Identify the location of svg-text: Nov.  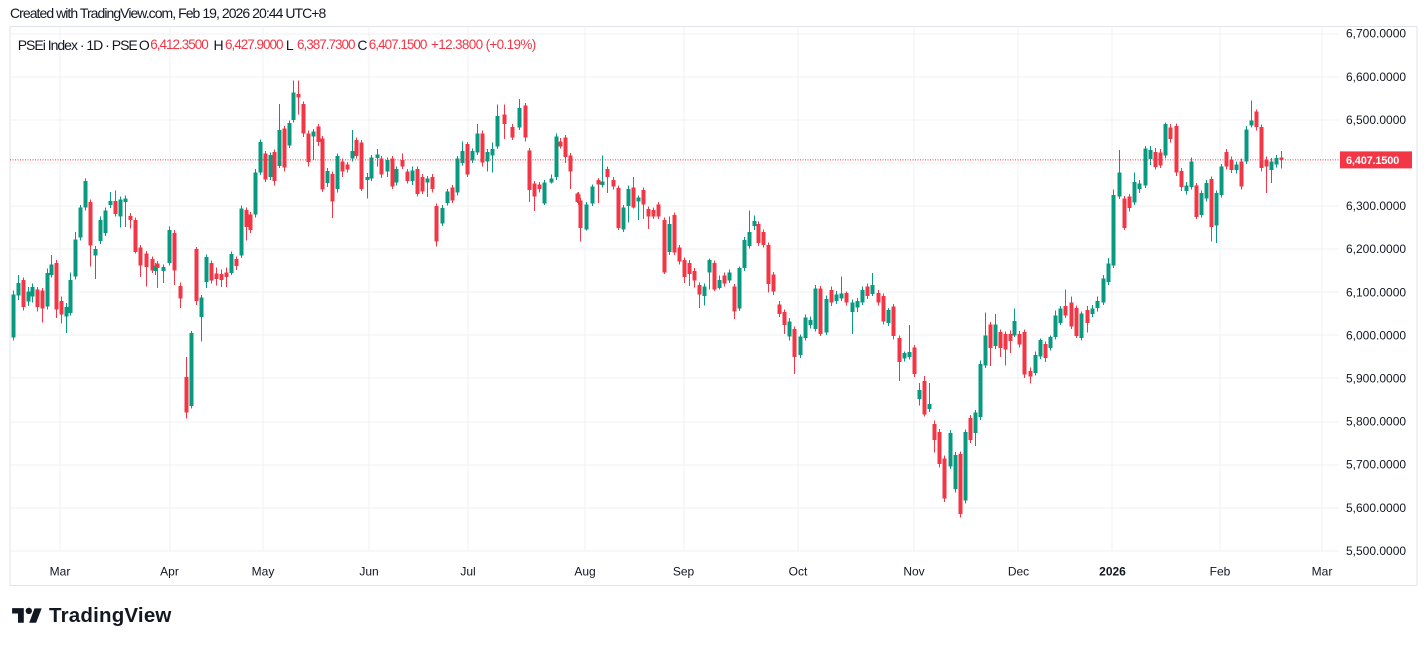
(913, 572).